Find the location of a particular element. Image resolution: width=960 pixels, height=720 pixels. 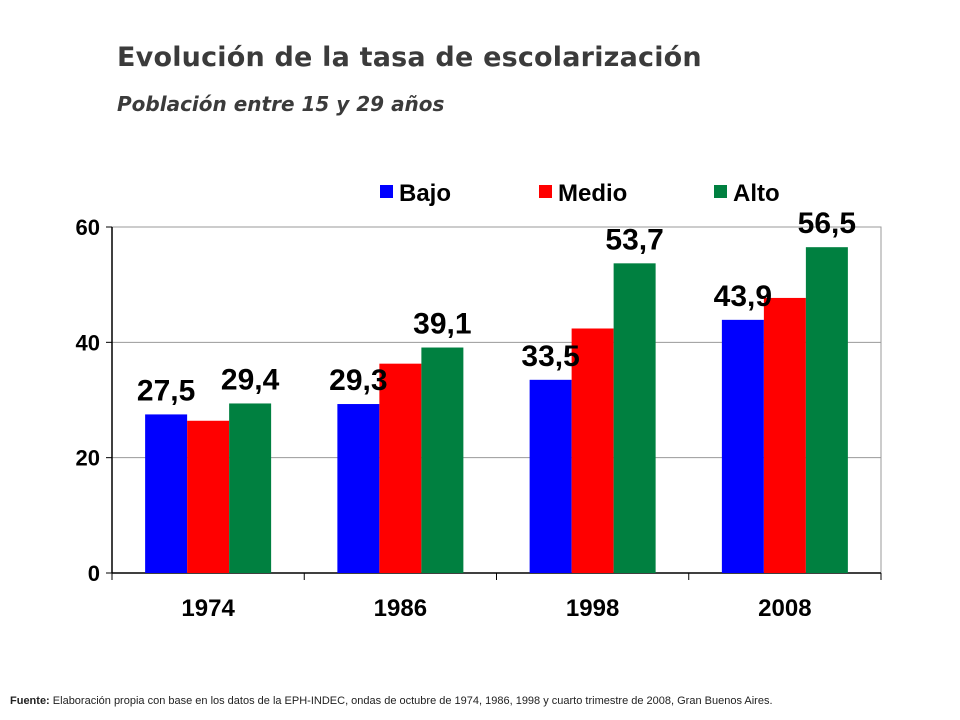

data-label: 43,9 is located at coordinates (743, 296).